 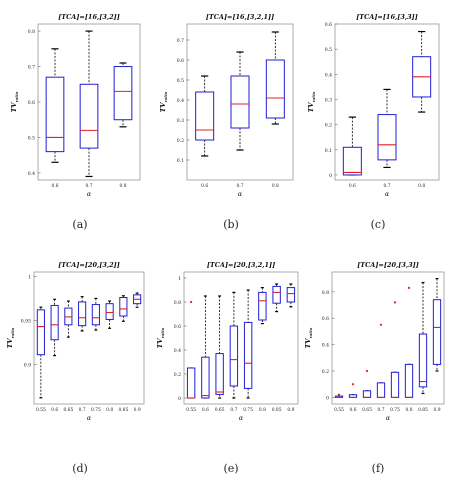 I want to click on chart-title-a: [TCA]=[16,[3,2]], so click(x=89, y=17).